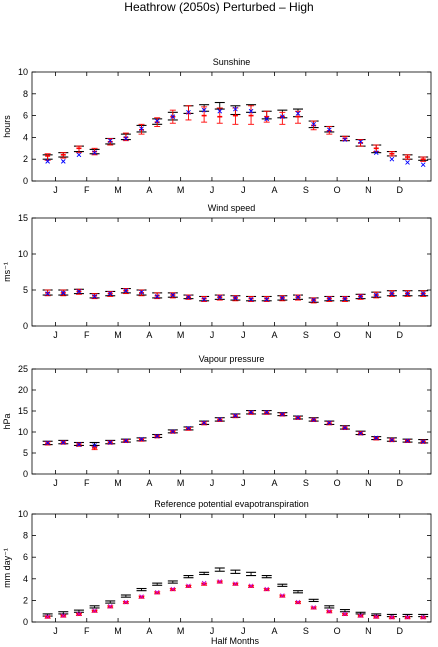 This screenshot has width=438, height=647. I want to click on x-tick-label: D, so click(399, 335).